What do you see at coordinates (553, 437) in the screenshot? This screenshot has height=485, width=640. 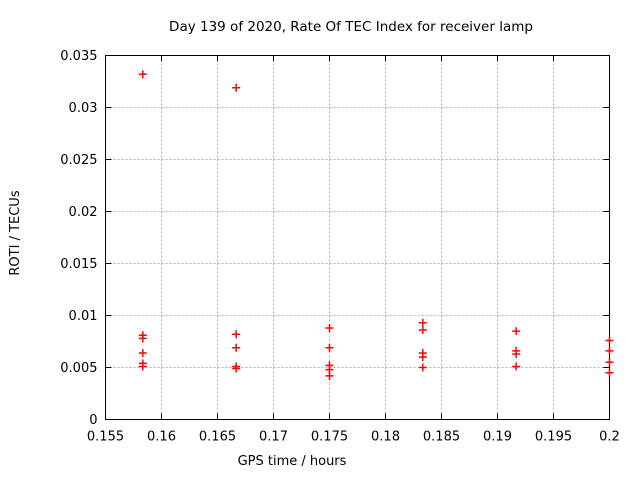 I see `x-tick-label: 0.195` at bounding box center [553, 437].